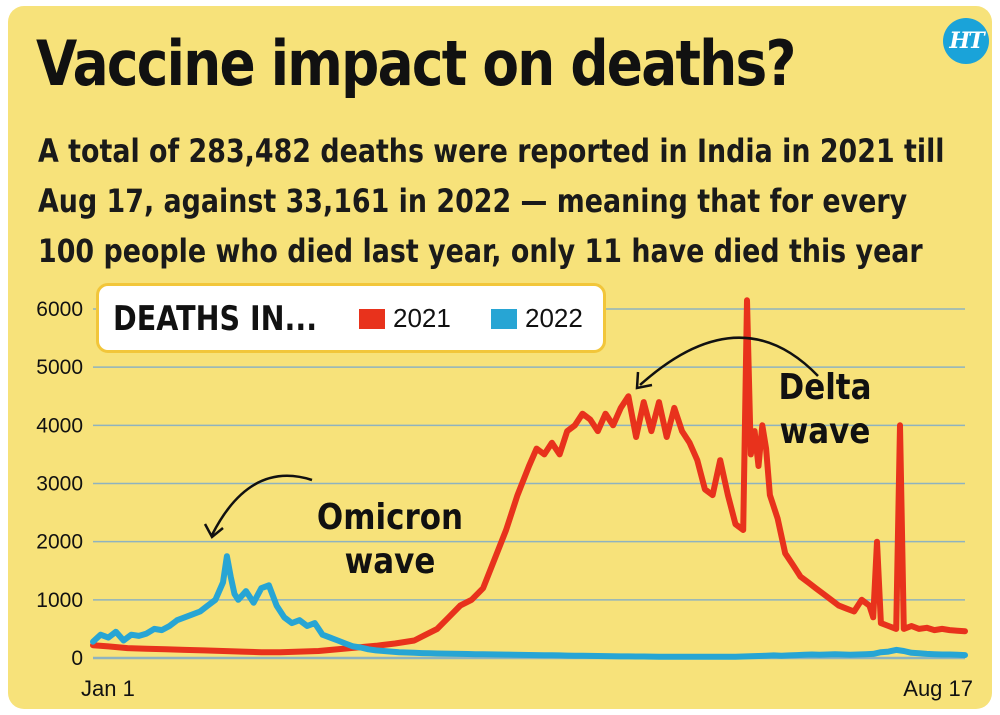 The width and height of the screenshot is (1000, 715). Describe the element at coordinates (213, 531) in the screenshot. I see `omicron-arrowhead` at that location.